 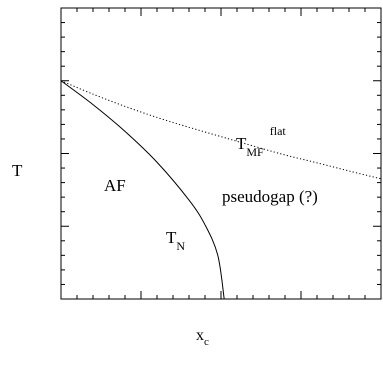 What do you see at coordinates (270, 196) in the screenshot?
I see `pseudogap-region-label: pseudogap (?)` at bounding box center [270, 196].